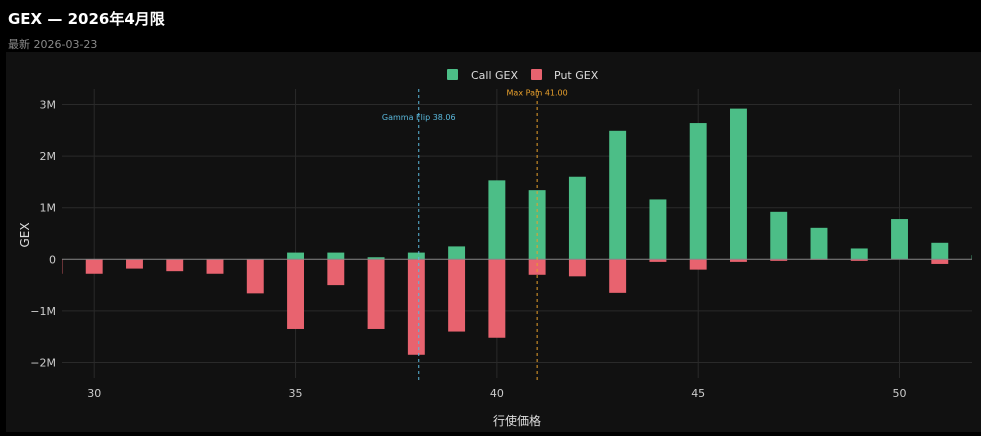  Describe the element at coordinates (48, 156) in the screenshot. I see `y-tick-label: 2M` at that location.